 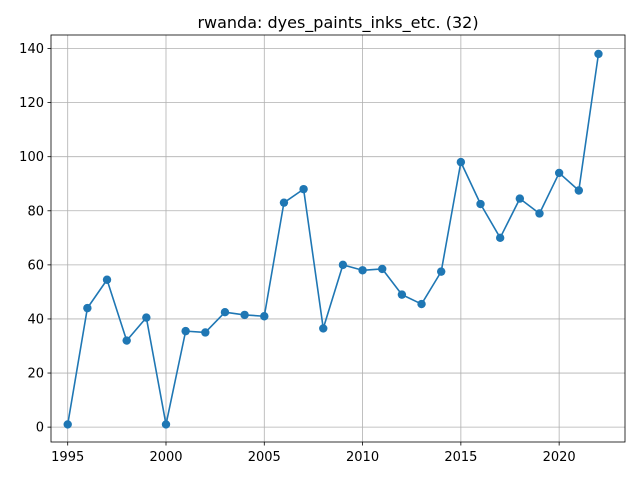 I want to click on y-tick-label: 80, so click(x=35, y=211).